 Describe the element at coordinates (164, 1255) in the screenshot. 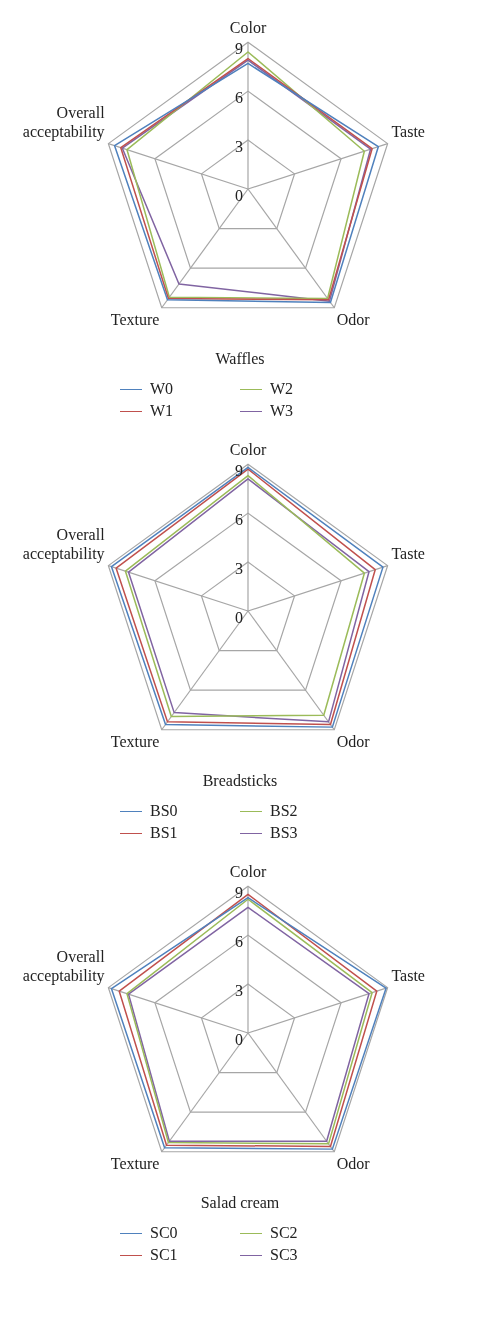

I see `legend-label: SC1` at that location.